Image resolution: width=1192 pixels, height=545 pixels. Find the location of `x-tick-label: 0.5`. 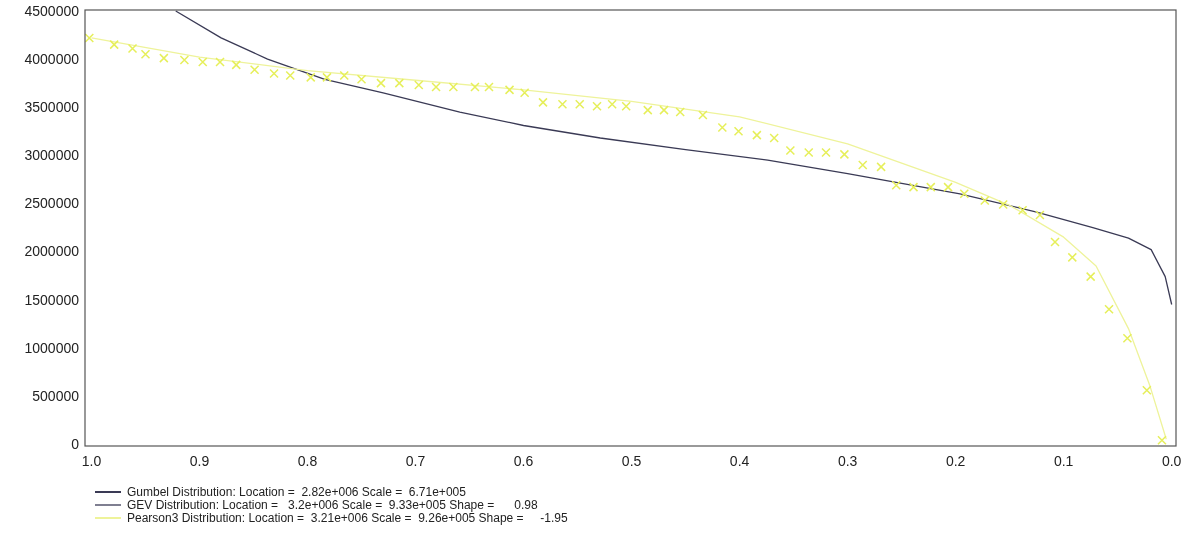

x-tick-label: 0.5 is located at coordinates (631, 461).